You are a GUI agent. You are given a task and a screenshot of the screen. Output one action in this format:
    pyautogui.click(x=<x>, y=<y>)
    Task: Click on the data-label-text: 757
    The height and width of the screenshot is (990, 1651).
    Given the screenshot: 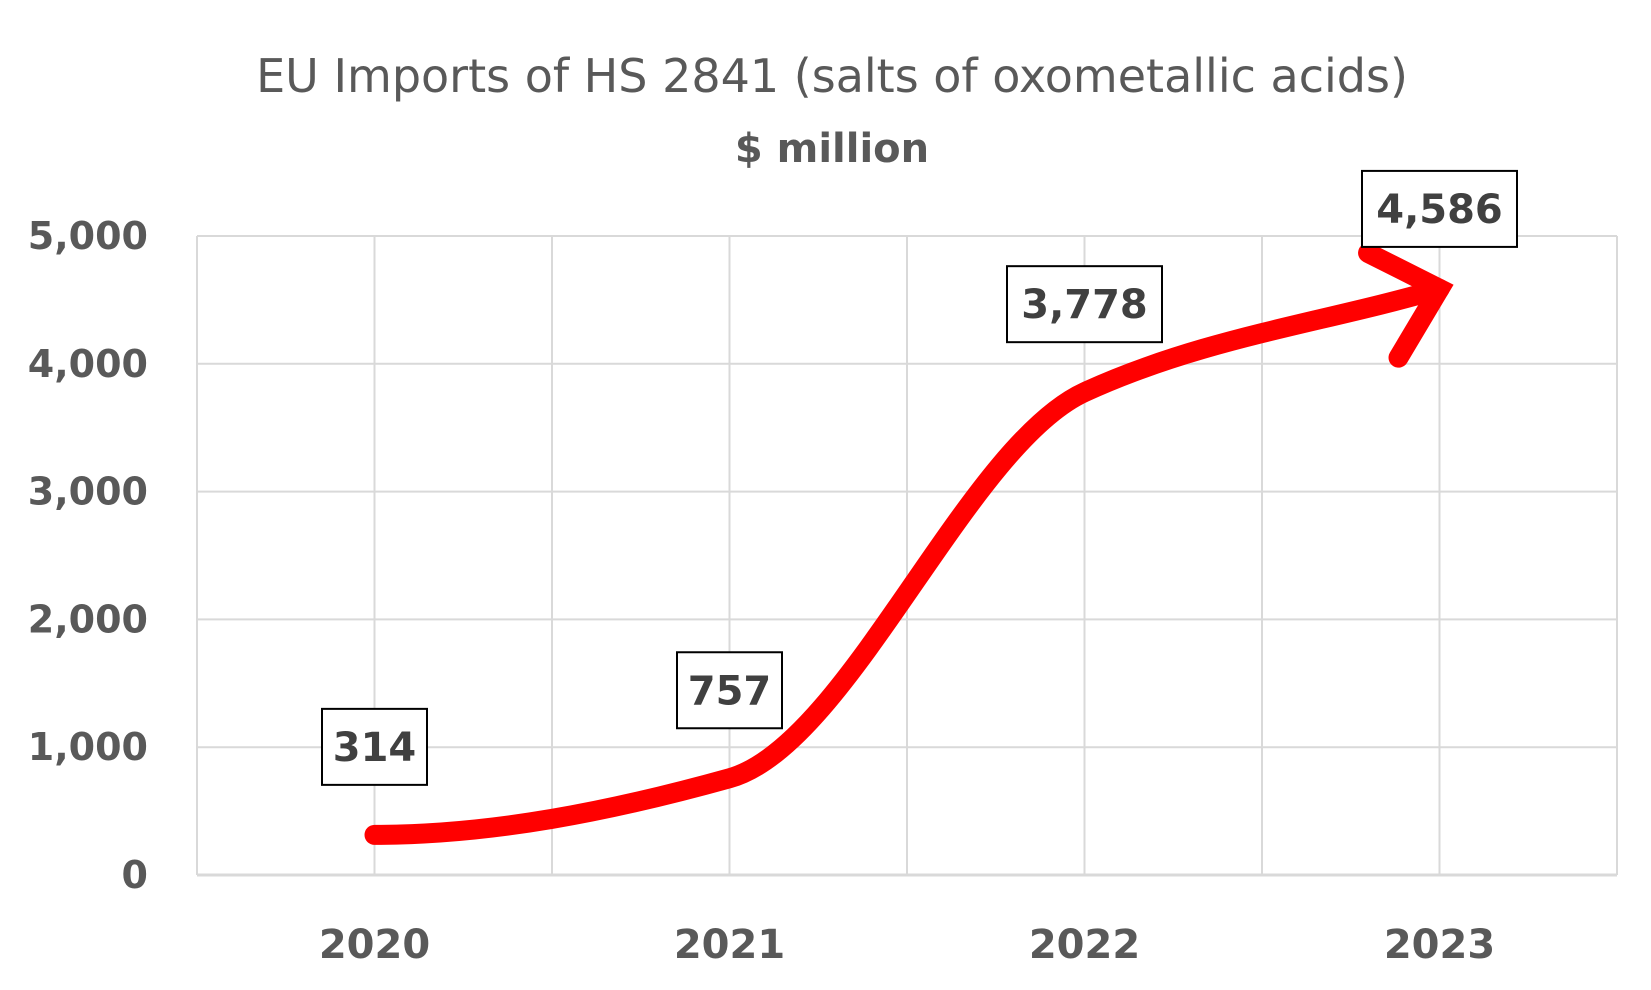 What is the action you would take?
    pyautogui.click(x=730, y=691)
    